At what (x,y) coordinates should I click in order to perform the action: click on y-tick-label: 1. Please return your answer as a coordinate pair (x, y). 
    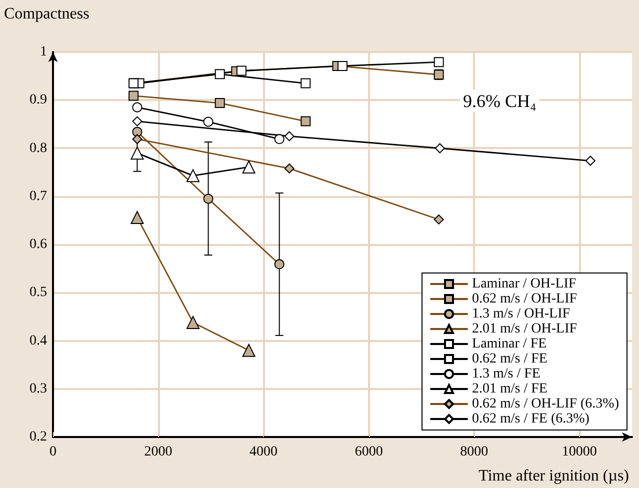
    Looking at the image, I should click on (43, 52).